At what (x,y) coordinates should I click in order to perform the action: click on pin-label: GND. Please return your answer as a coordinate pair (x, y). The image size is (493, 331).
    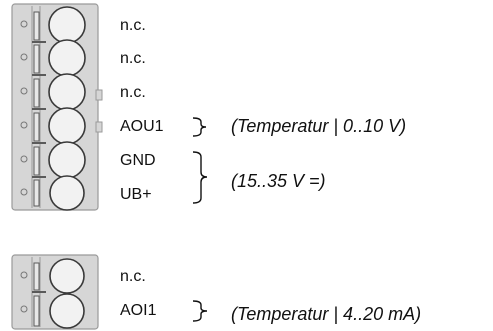
    Looking at the image, I should click on (138, 160).